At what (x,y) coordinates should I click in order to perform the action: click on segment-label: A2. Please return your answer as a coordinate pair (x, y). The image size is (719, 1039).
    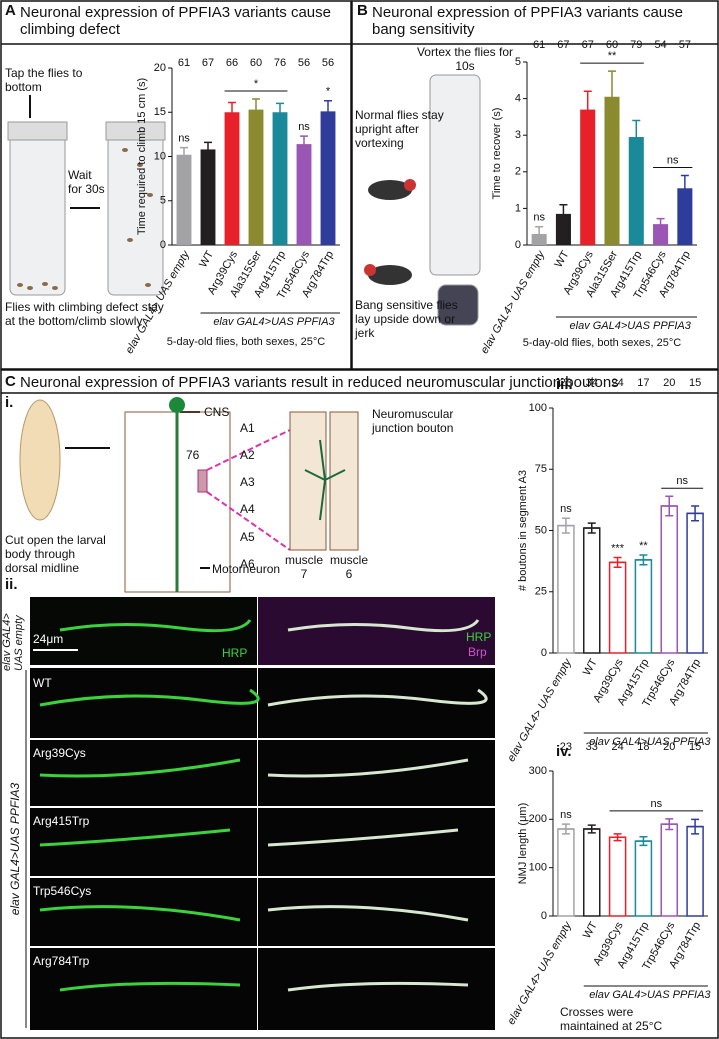
    Looking at the image, I should click on (247, 455).